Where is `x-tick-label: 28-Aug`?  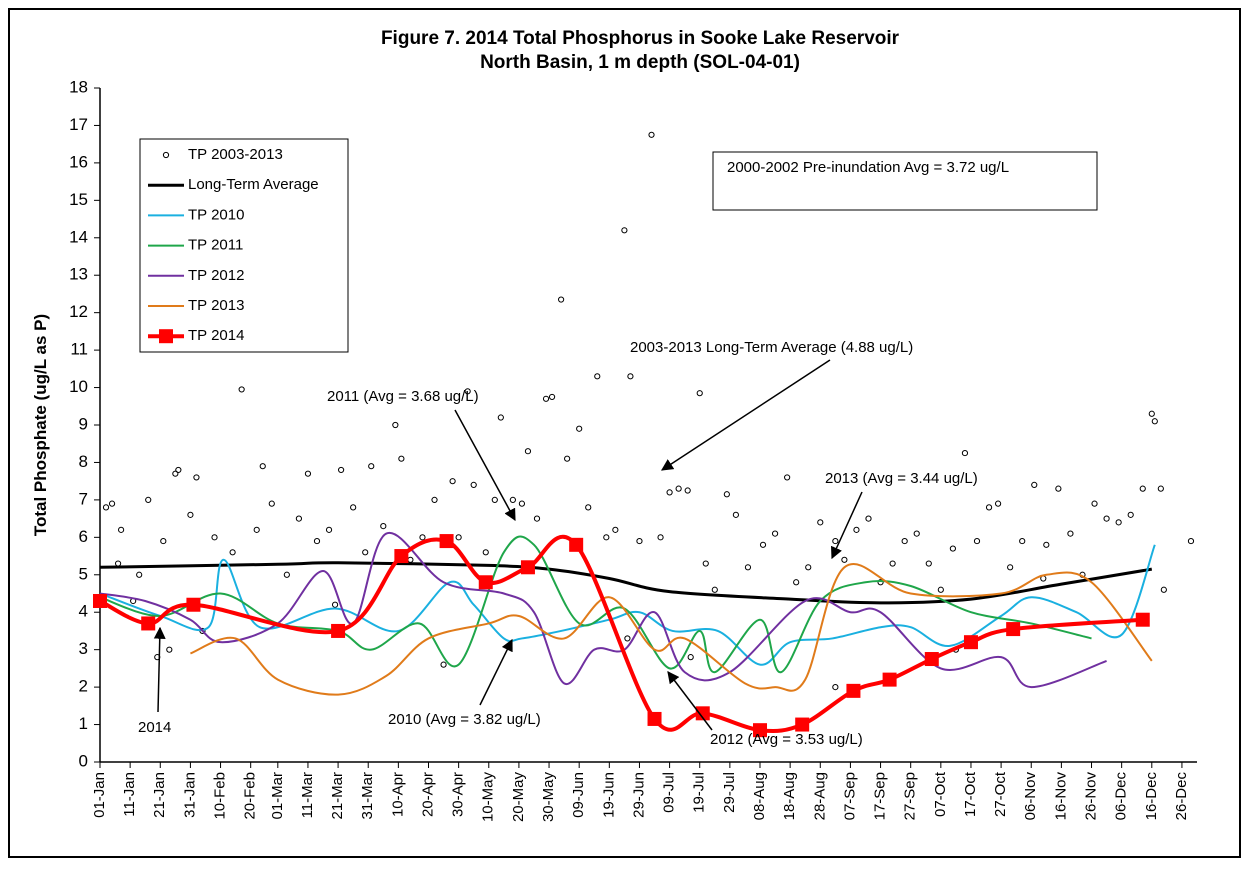 x-tick-label: 28-Aug is located at coordinates (819, 796).